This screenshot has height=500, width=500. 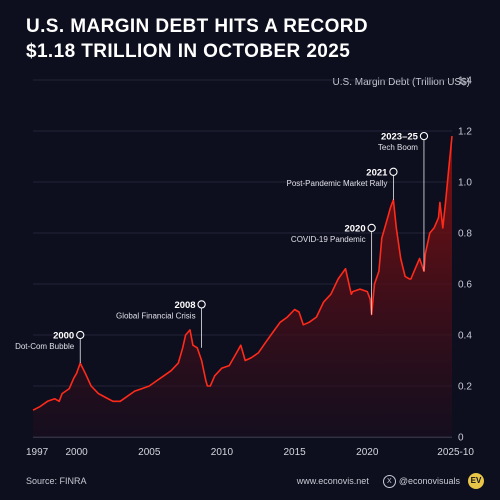 What do you see at coordinates (389, 481) in the screenshot?
I see `x-logo-icon: X` at bounding box center [389, 481].